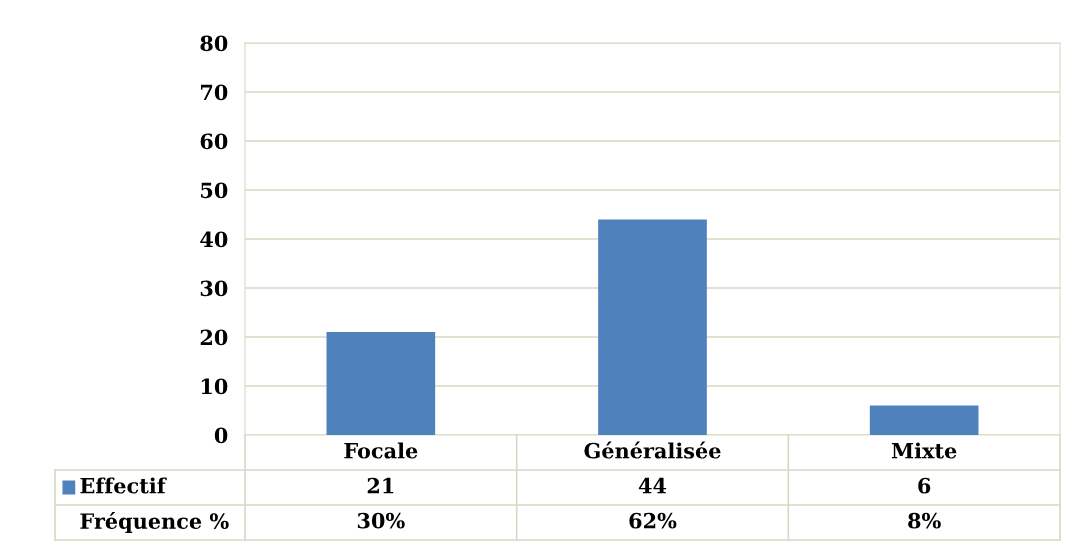 This screenshot has width=1078, height=547. Describe the element at coordinates (214, 43) in the screenshot. I see `y-tick-label: 80` at that location.